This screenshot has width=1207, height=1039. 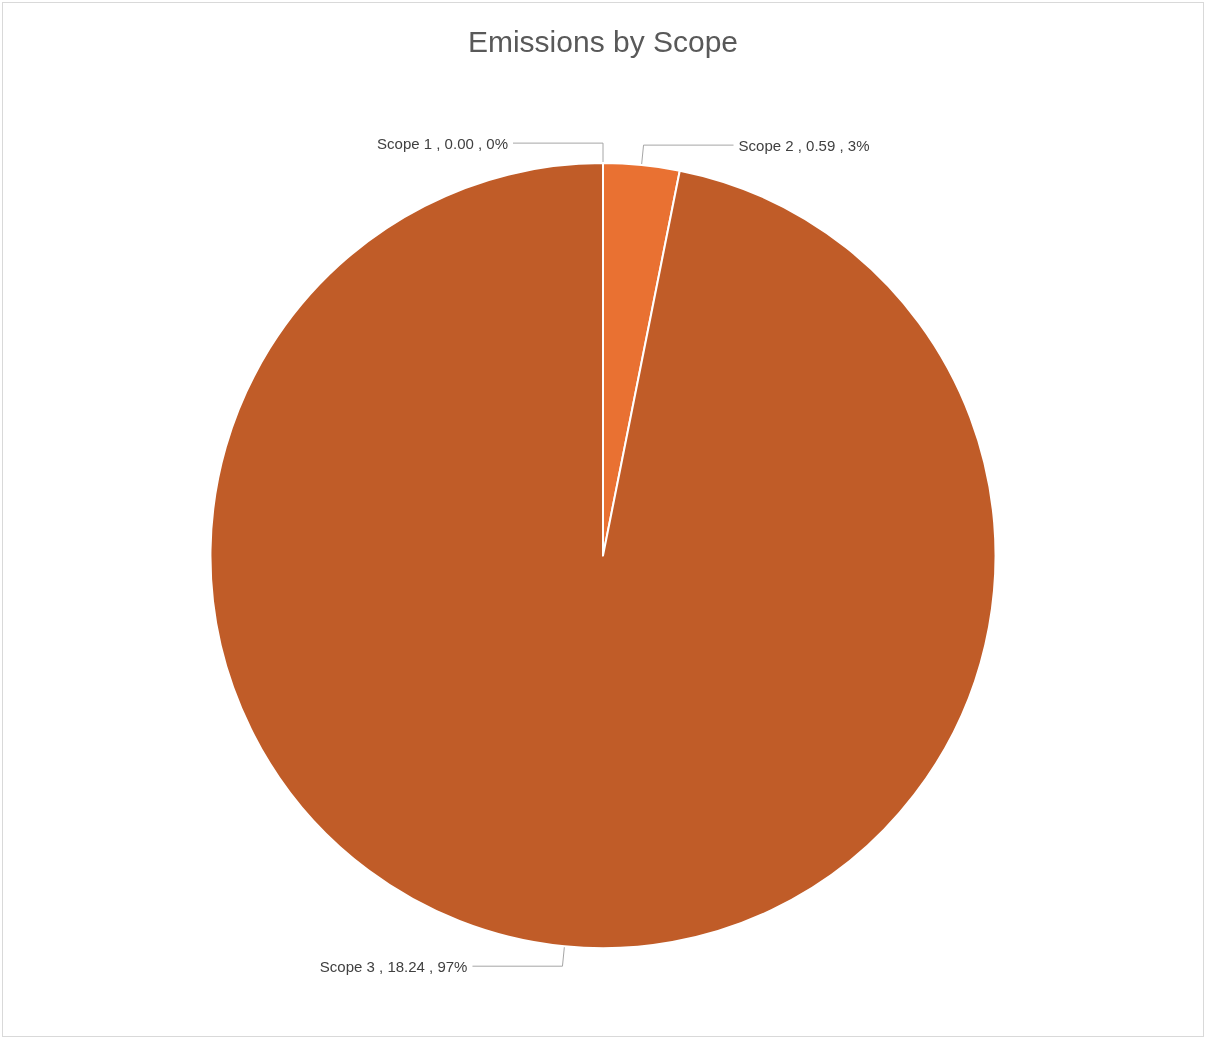 I want to click on category-label: Scope 1 , 0.00 , 0%, so click(x=442, y=143).